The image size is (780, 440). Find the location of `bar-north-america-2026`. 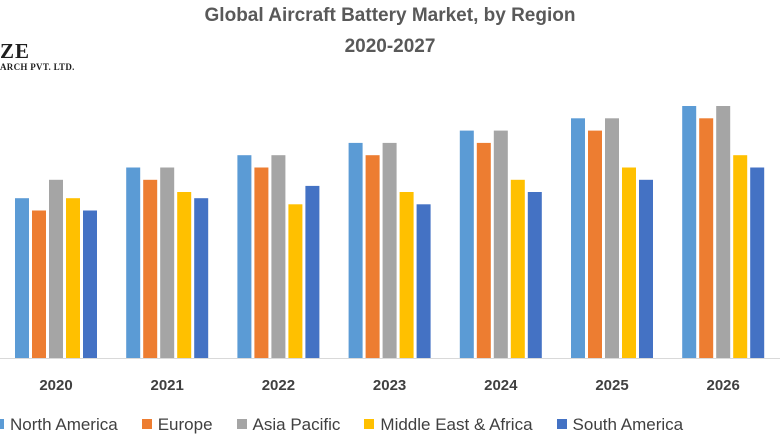

bar-north-america-2026 is located at coordinates (689, 232).